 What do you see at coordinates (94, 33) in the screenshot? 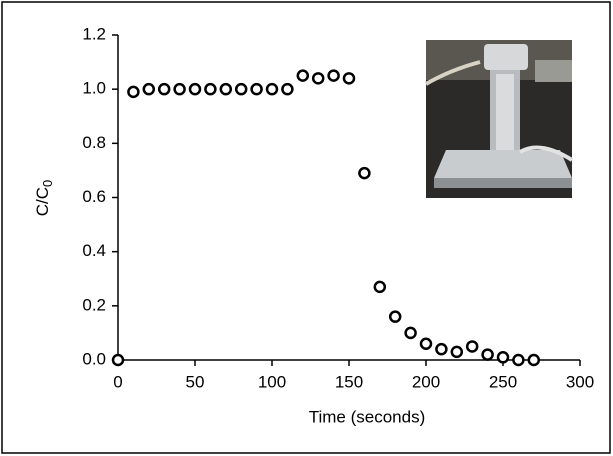
I see `y-tick-label: 1.2` at bounding box center [94, 33].